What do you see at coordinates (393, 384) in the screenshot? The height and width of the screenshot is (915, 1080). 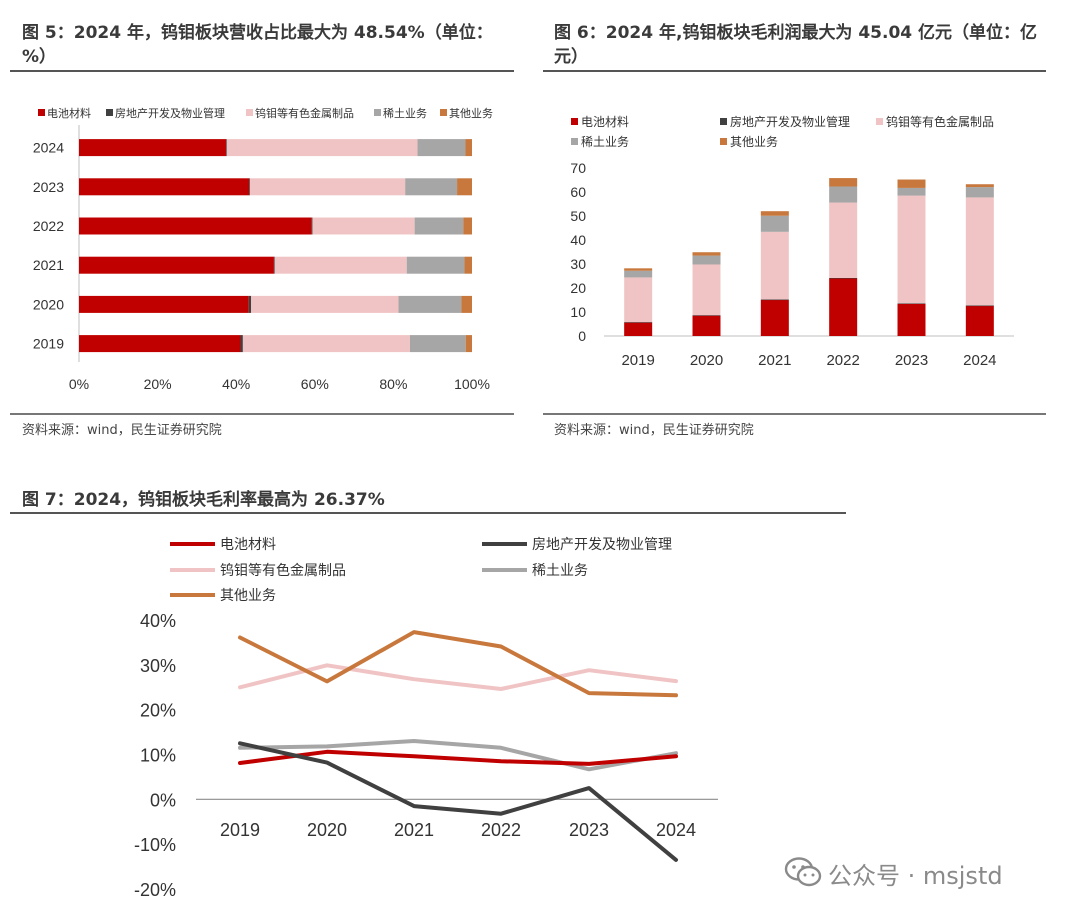 I see `x-tick-label: 80%` at bounding box center [393, 384].